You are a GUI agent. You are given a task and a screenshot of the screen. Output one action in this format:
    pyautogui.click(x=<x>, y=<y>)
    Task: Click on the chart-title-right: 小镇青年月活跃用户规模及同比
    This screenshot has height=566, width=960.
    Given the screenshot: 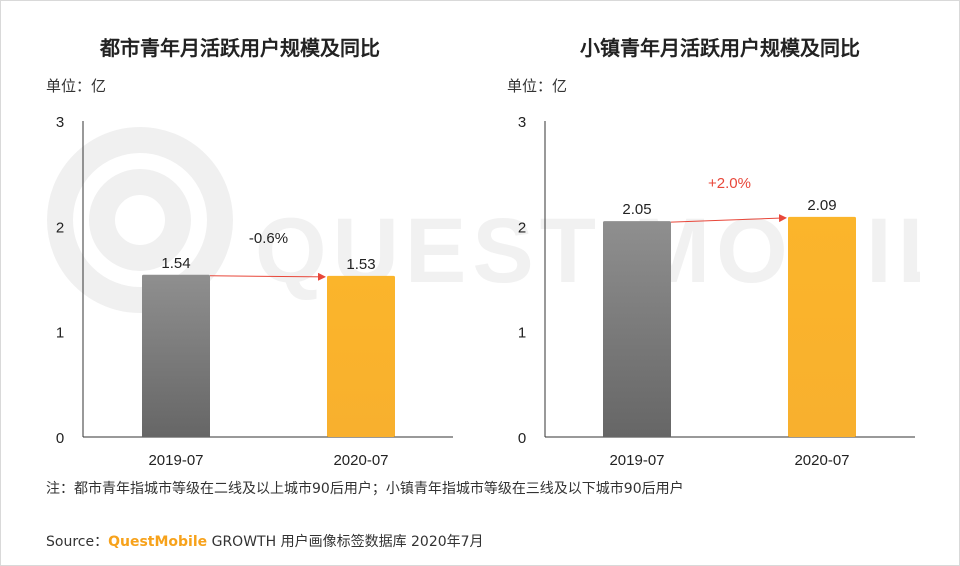 What is the action you would take?
    pyautogui.click(x=720, y=48)
    